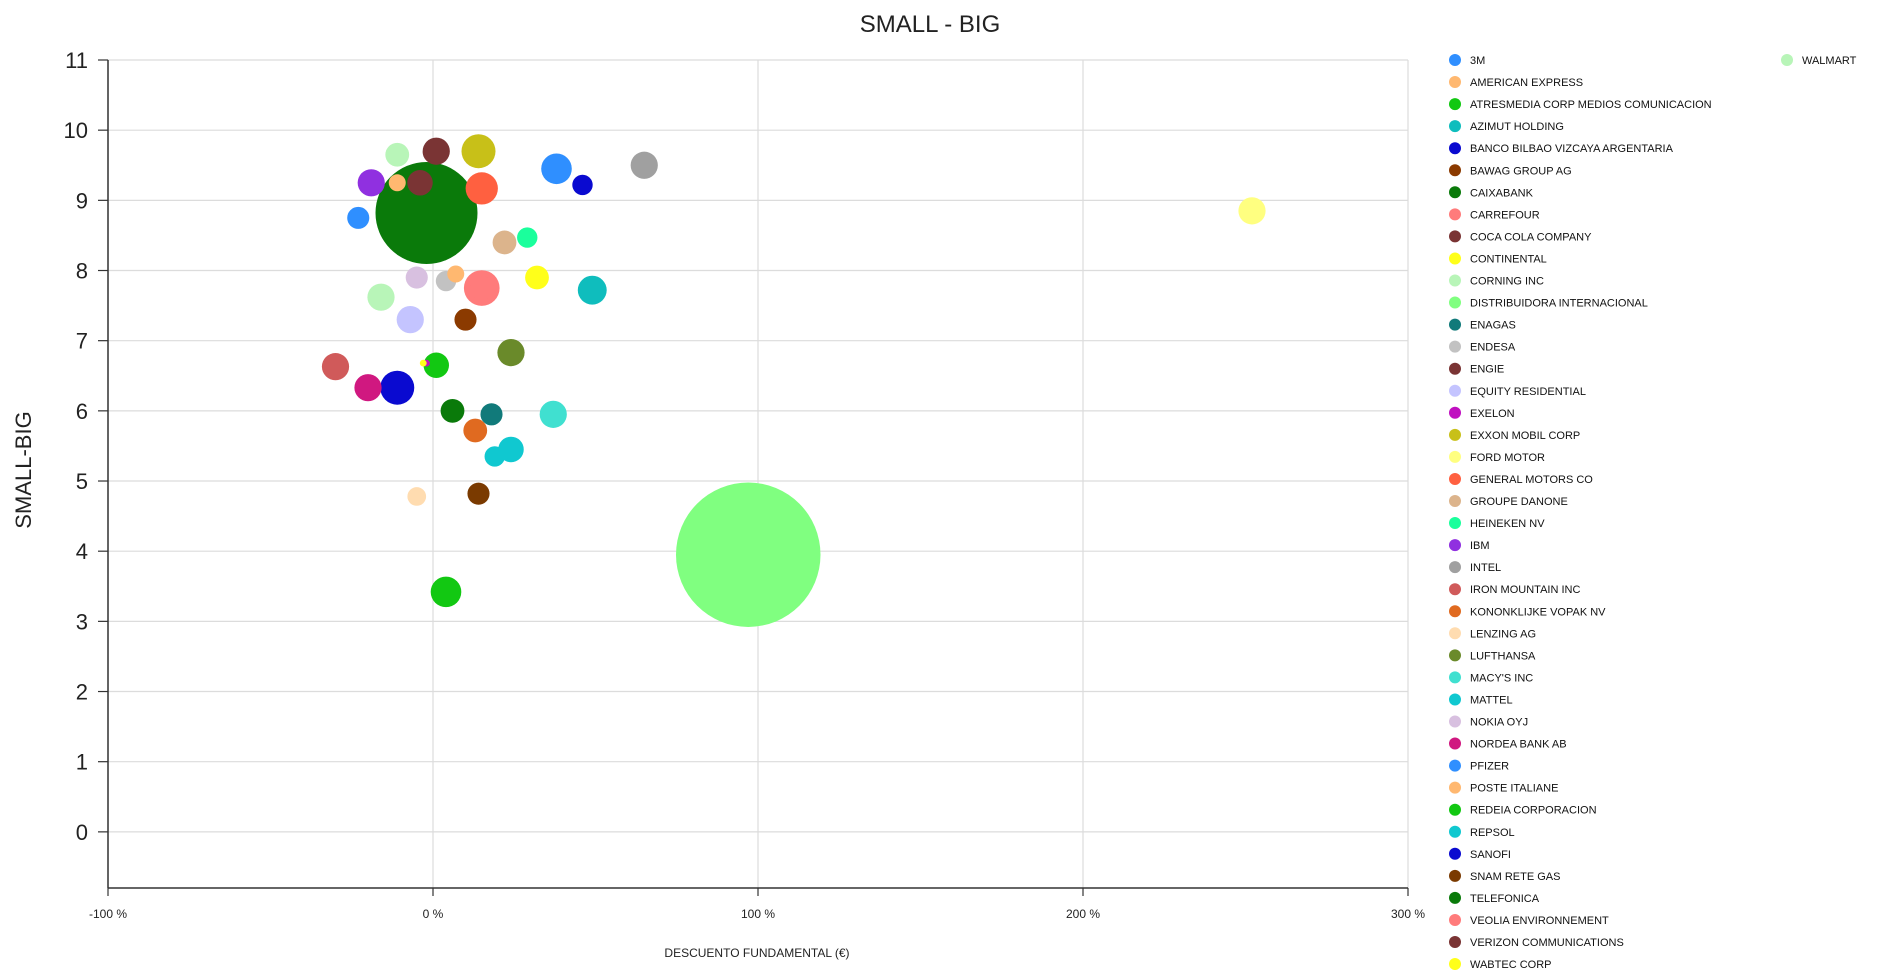 The width and height of the screenshot is (1877, 970). What do you see at coordinates (371, 183) in the screenshot?
I see `bubble-ibm` at bounding box center [371, 183].